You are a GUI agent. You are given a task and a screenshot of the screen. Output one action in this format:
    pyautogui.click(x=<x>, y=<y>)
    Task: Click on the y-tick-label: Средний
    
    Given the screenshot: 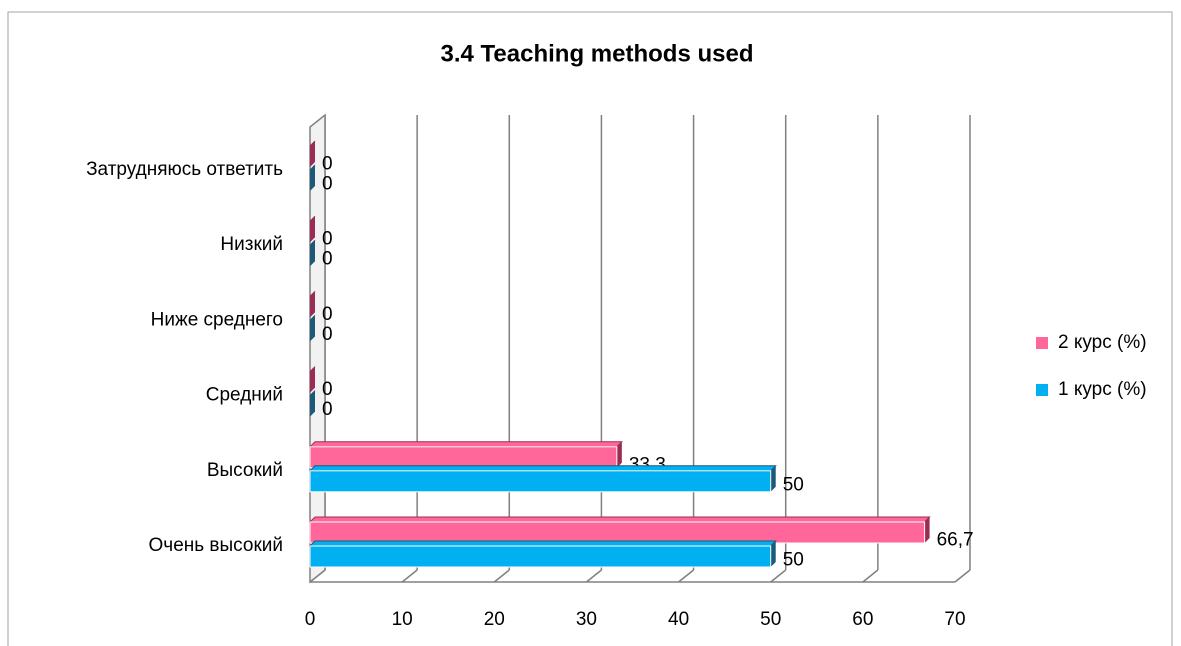 What is the action you would take?
    pyautogui.click(x=244, y=395)
    